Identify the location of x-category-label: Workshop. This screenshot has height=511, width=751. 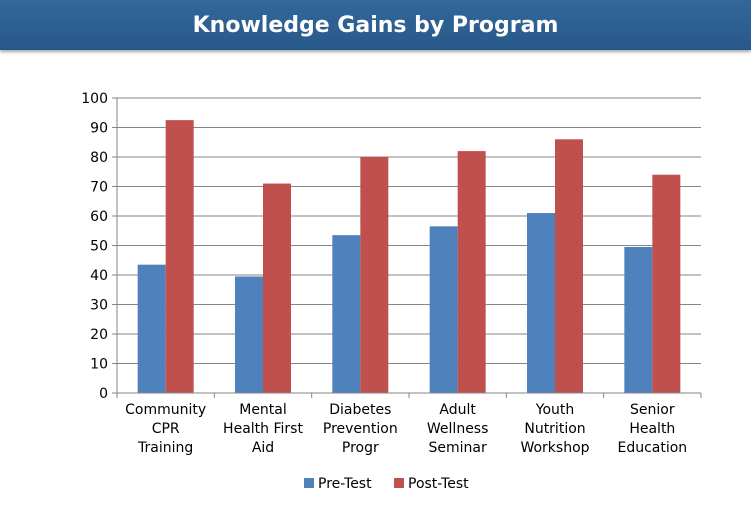
(554, 448).